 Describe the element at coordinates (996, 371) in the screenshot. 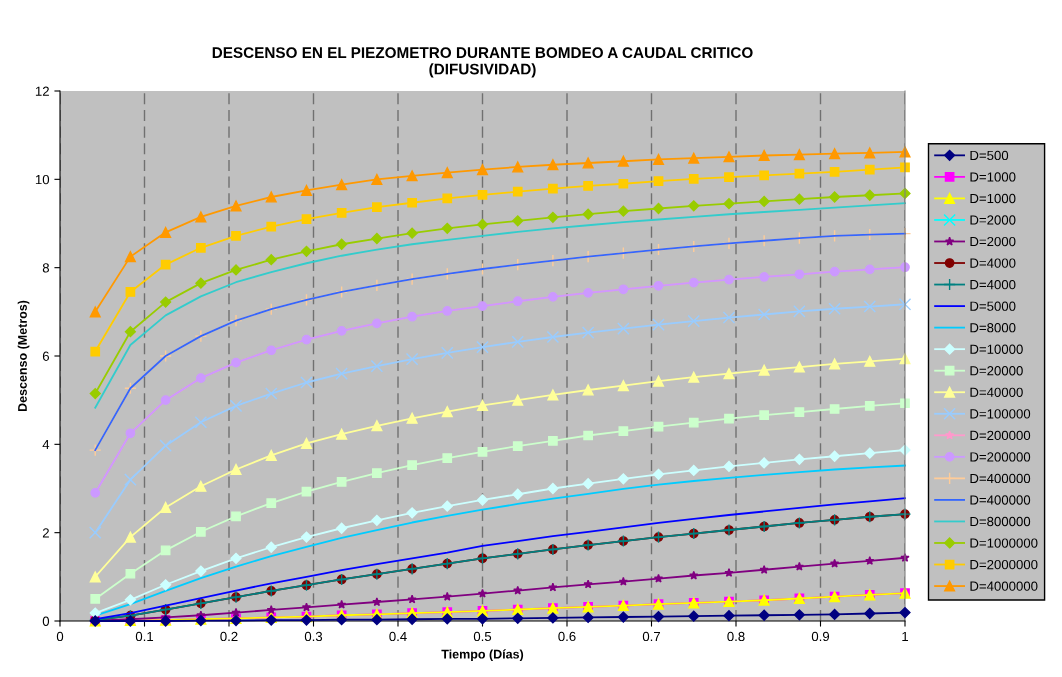

I see `legend-label: D=20000` at that location.